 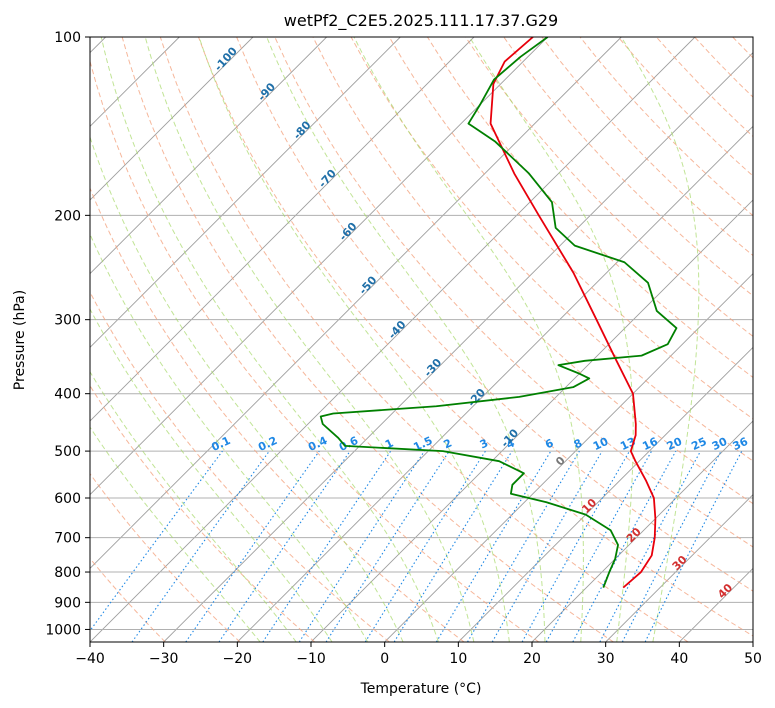 What do you see at coordinates (90, 659) in the screenshot?
I see `x-tick-label: −40` at bounding box center [90, 659].